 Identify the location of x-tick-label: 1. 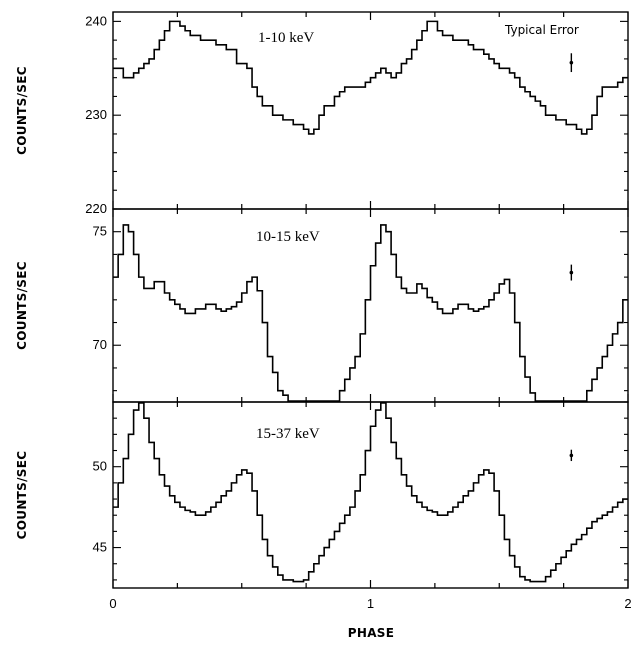
(370, 603).